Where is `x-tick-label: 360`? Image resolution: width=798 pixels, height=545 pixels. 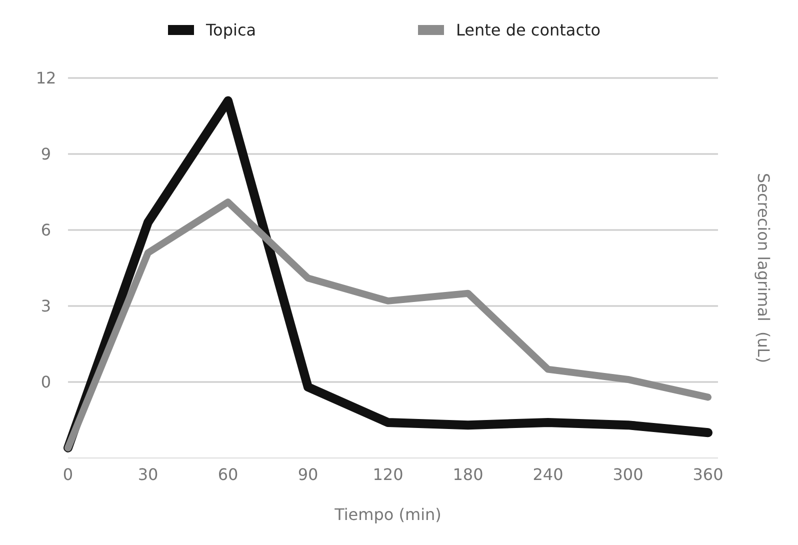
x-tick-label: 360 is located at coordinates (708, 474).